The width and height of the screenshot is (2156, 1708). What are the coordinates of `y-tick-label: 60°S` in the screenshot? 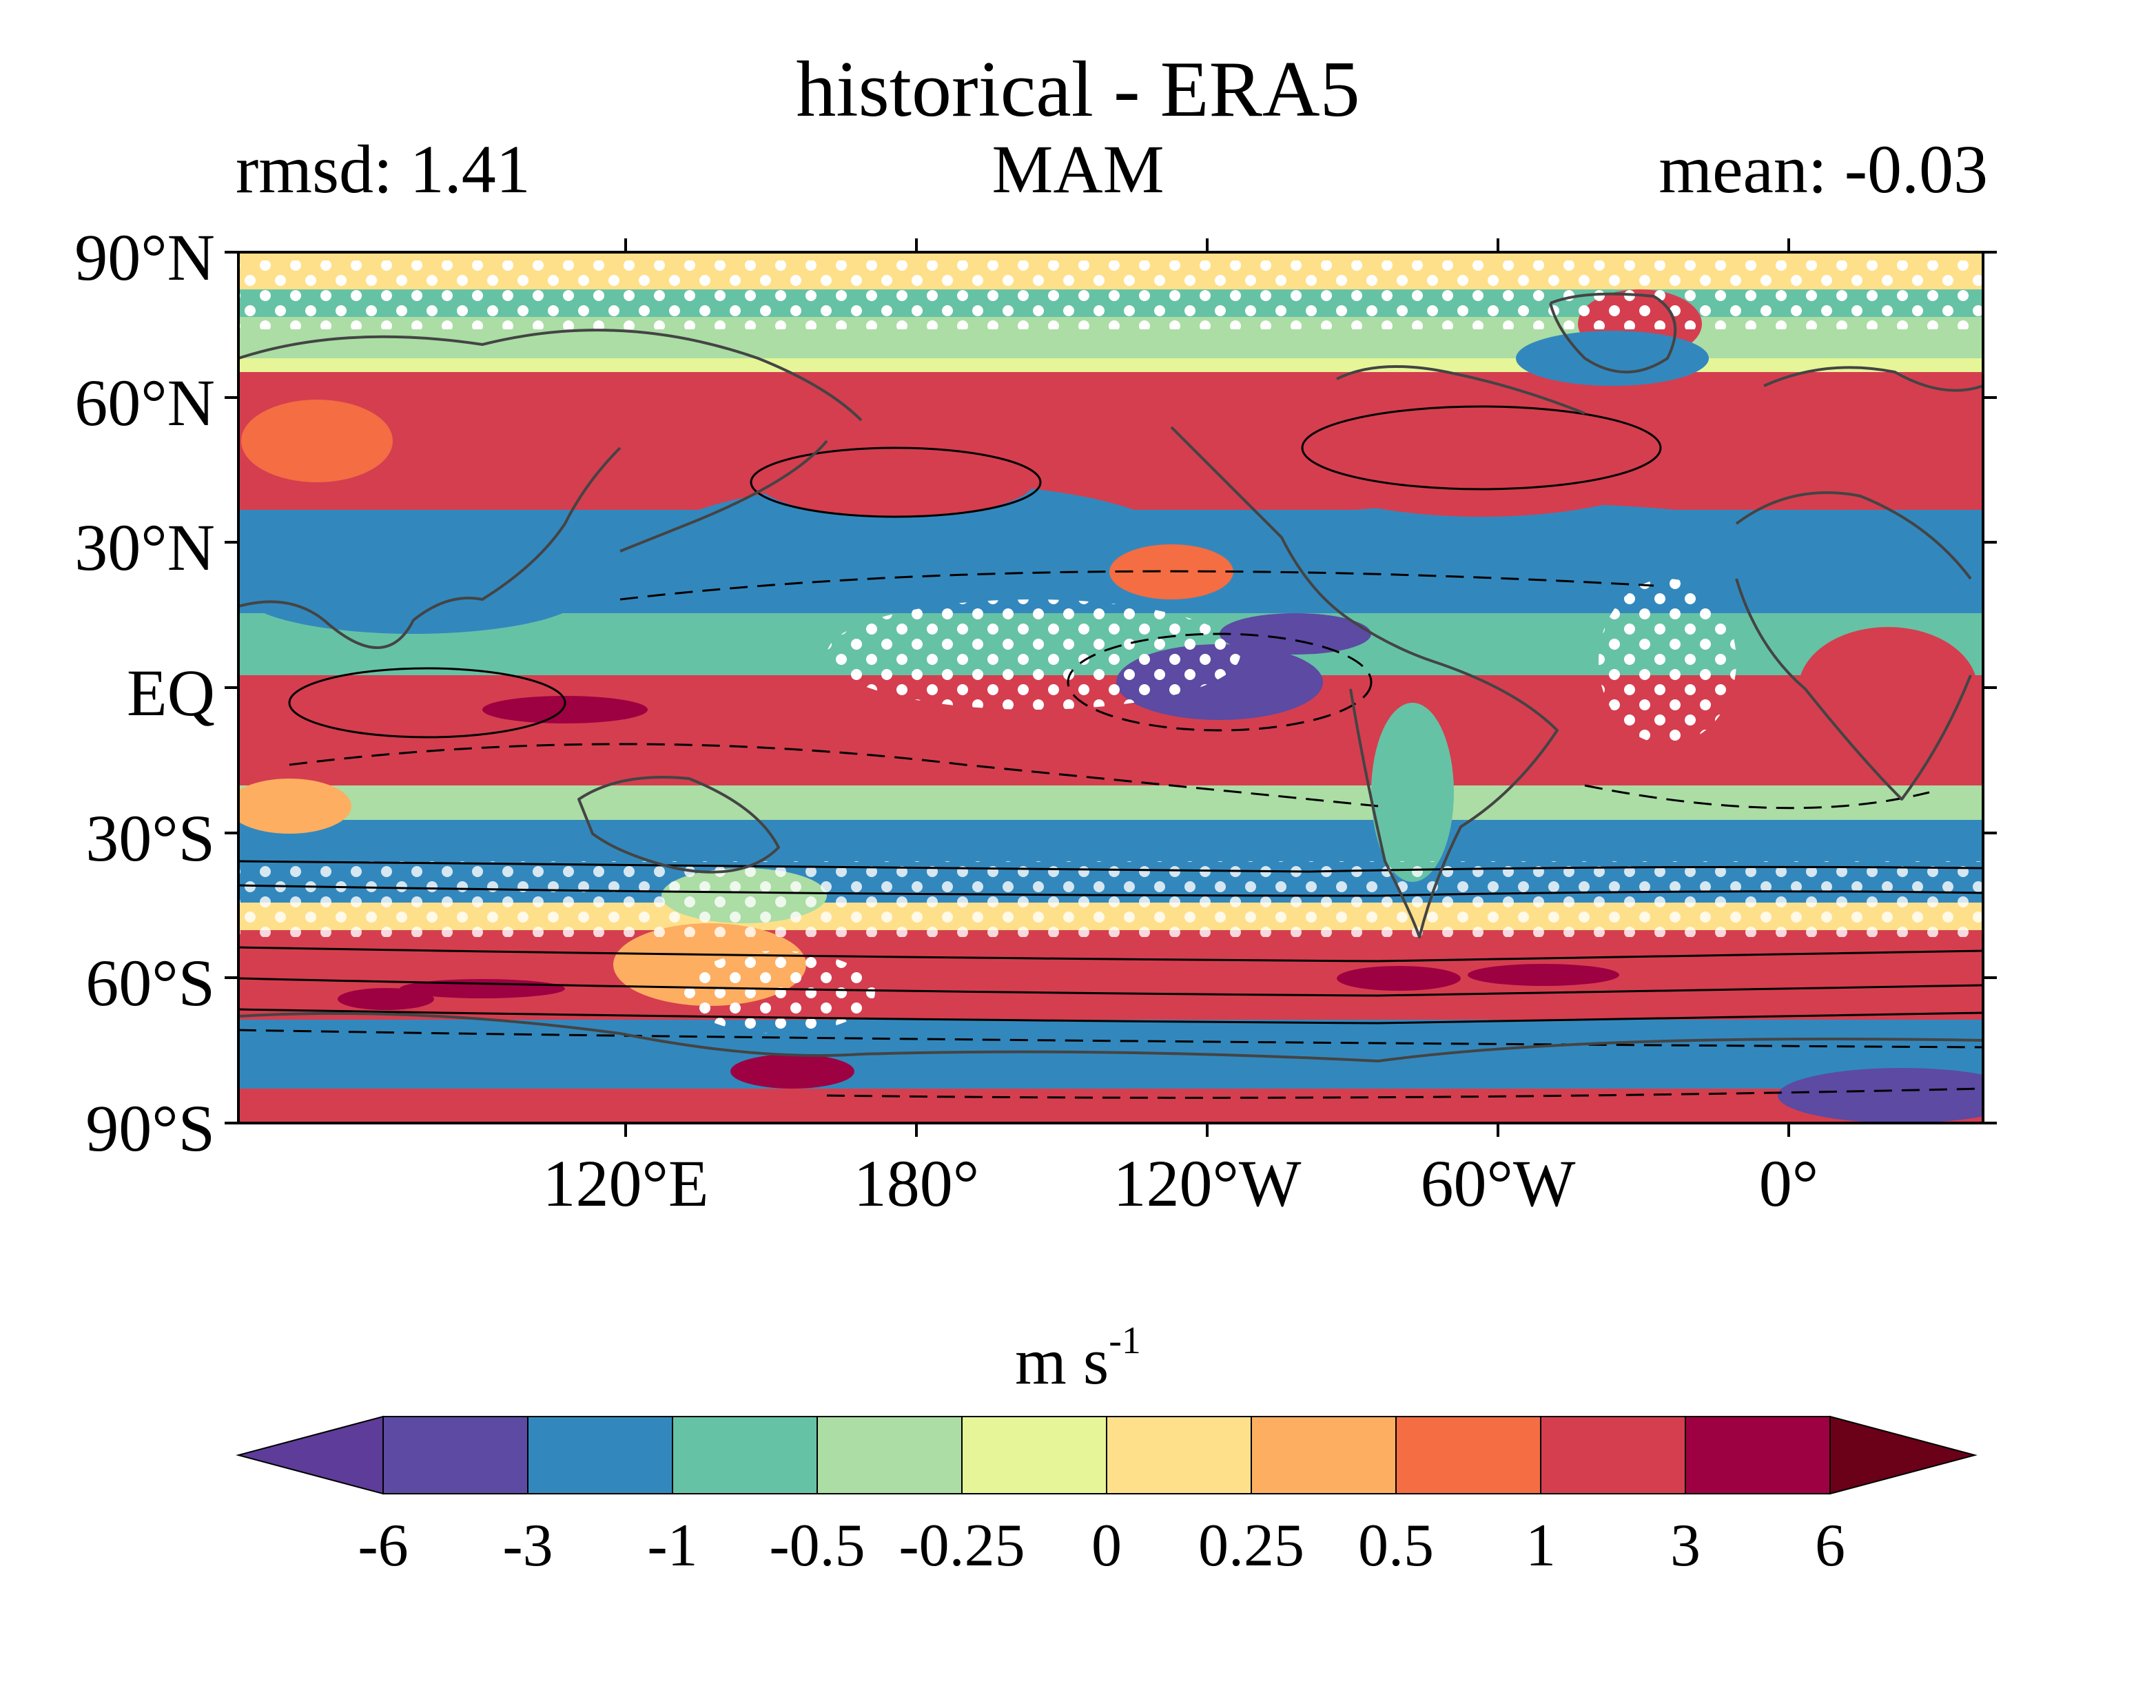 It's located at (150, 983).